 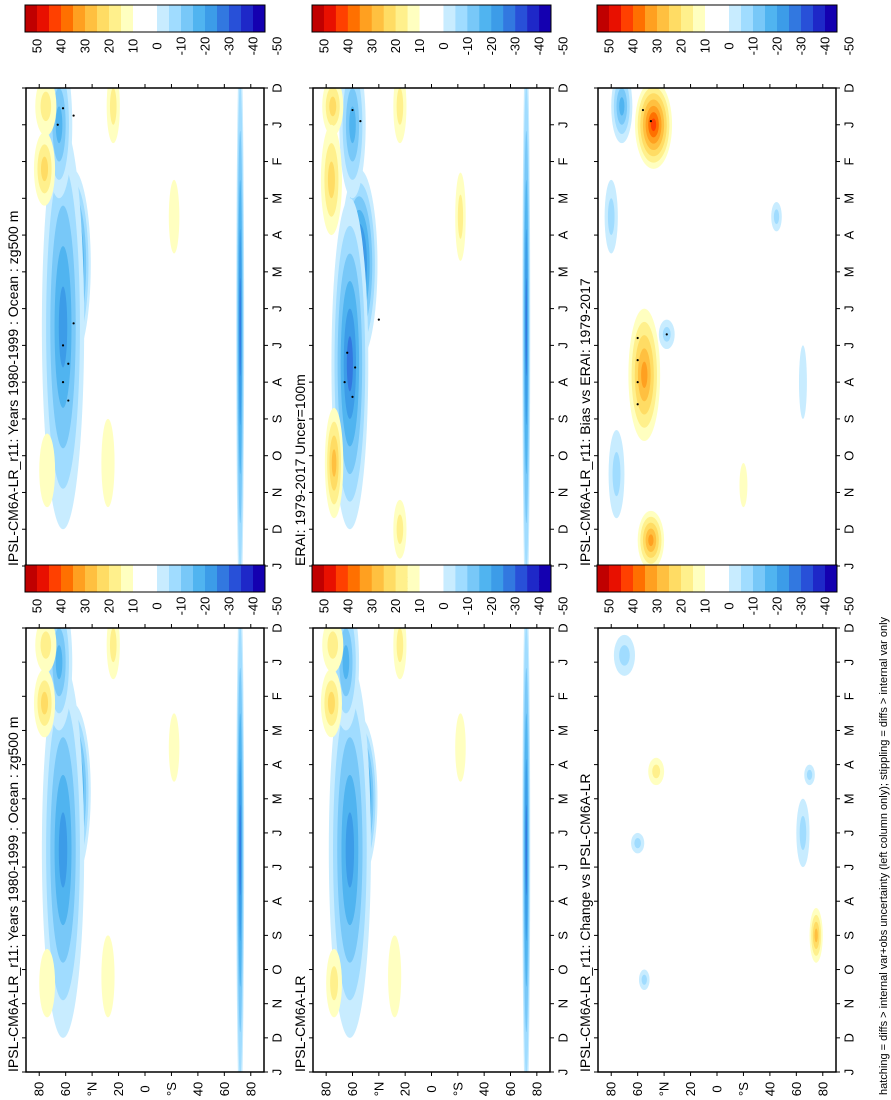 What do you see at coordinates (224, 1089) in the screenshot?
I see `y-tick-label: 60` at bounding box center [224, 1089].